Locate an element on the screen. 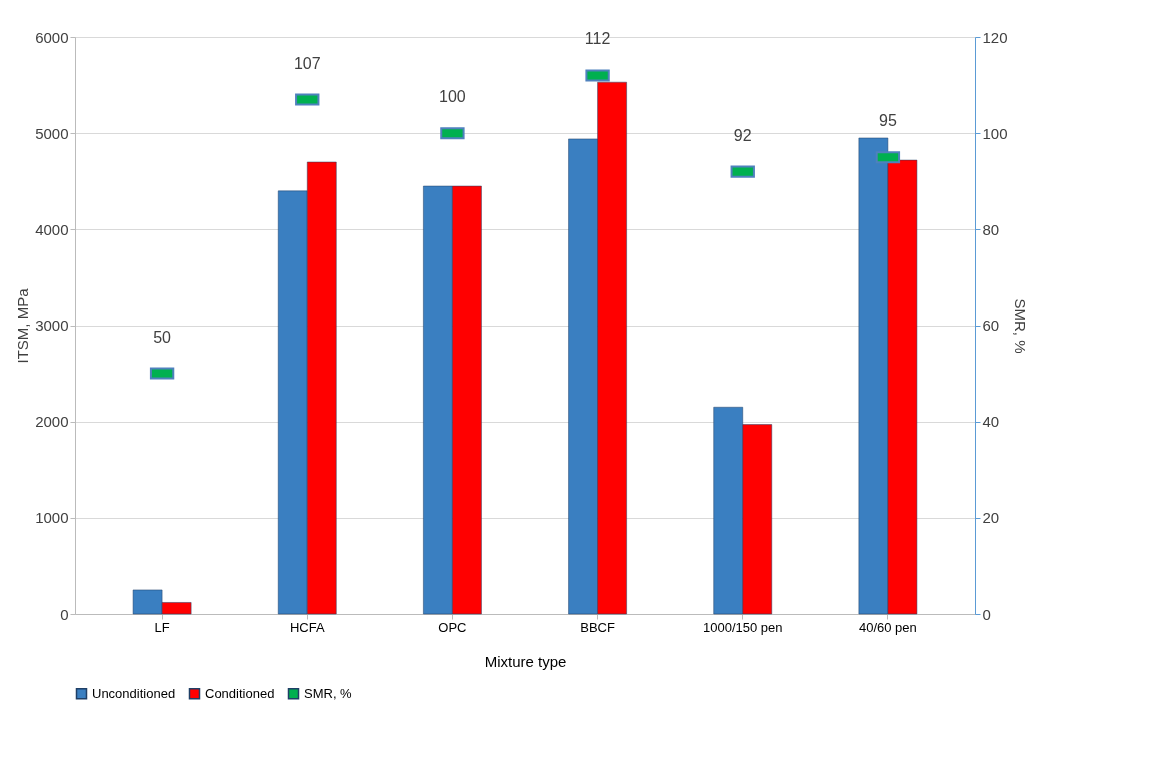  x-tick-label: BBCF is located at coordinates (597, 627).